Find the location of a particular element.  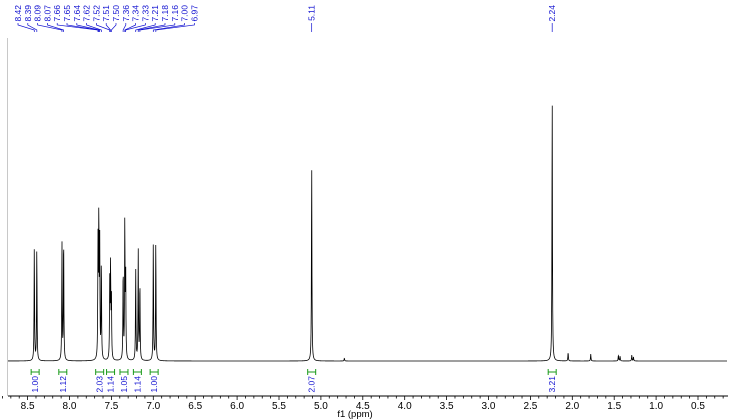

peak-label: 7.21 is located at coordinates (155, 13).